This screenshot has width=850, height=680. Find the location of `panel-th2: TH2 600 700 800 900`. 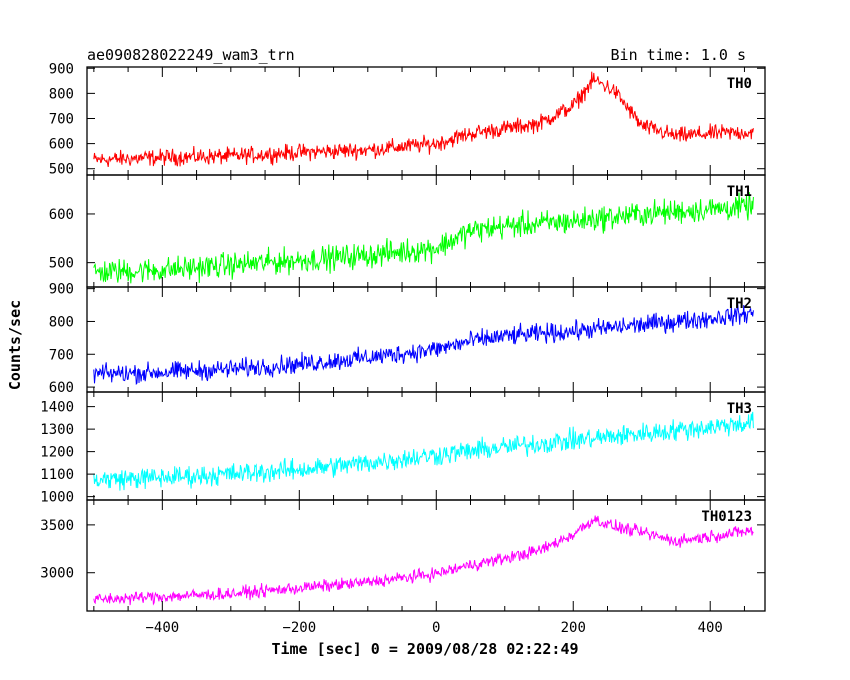

panel-th2: TH2 600 700 800 900 is located at coordinates (407, 339).